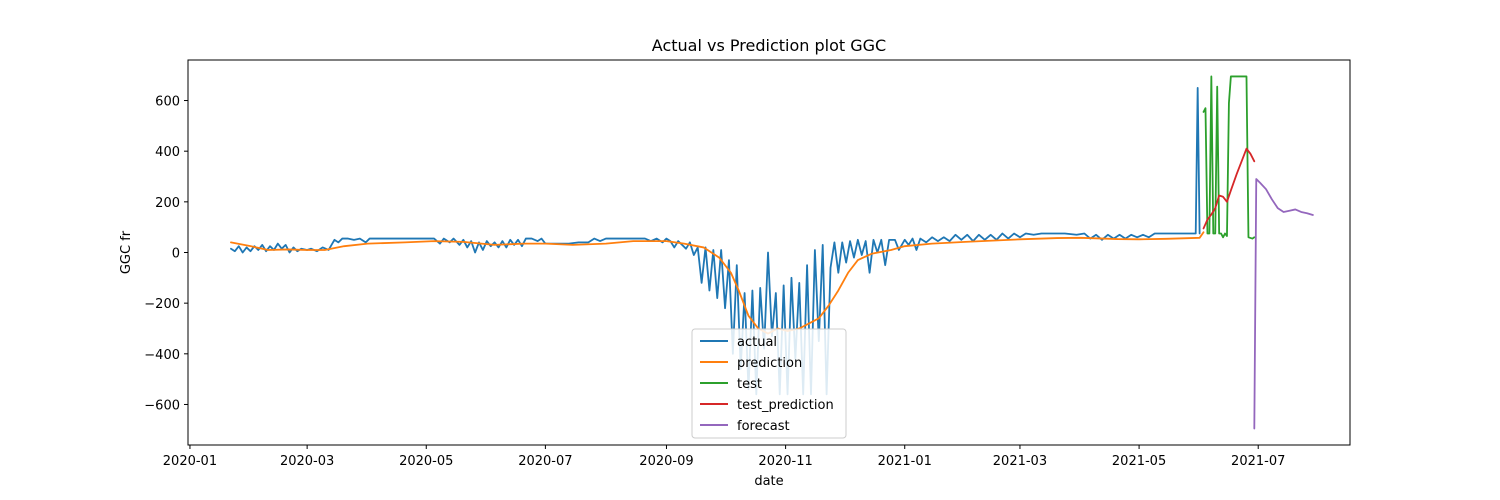  I want to click on x-tick-label: 2020-07, so click(545, 461).